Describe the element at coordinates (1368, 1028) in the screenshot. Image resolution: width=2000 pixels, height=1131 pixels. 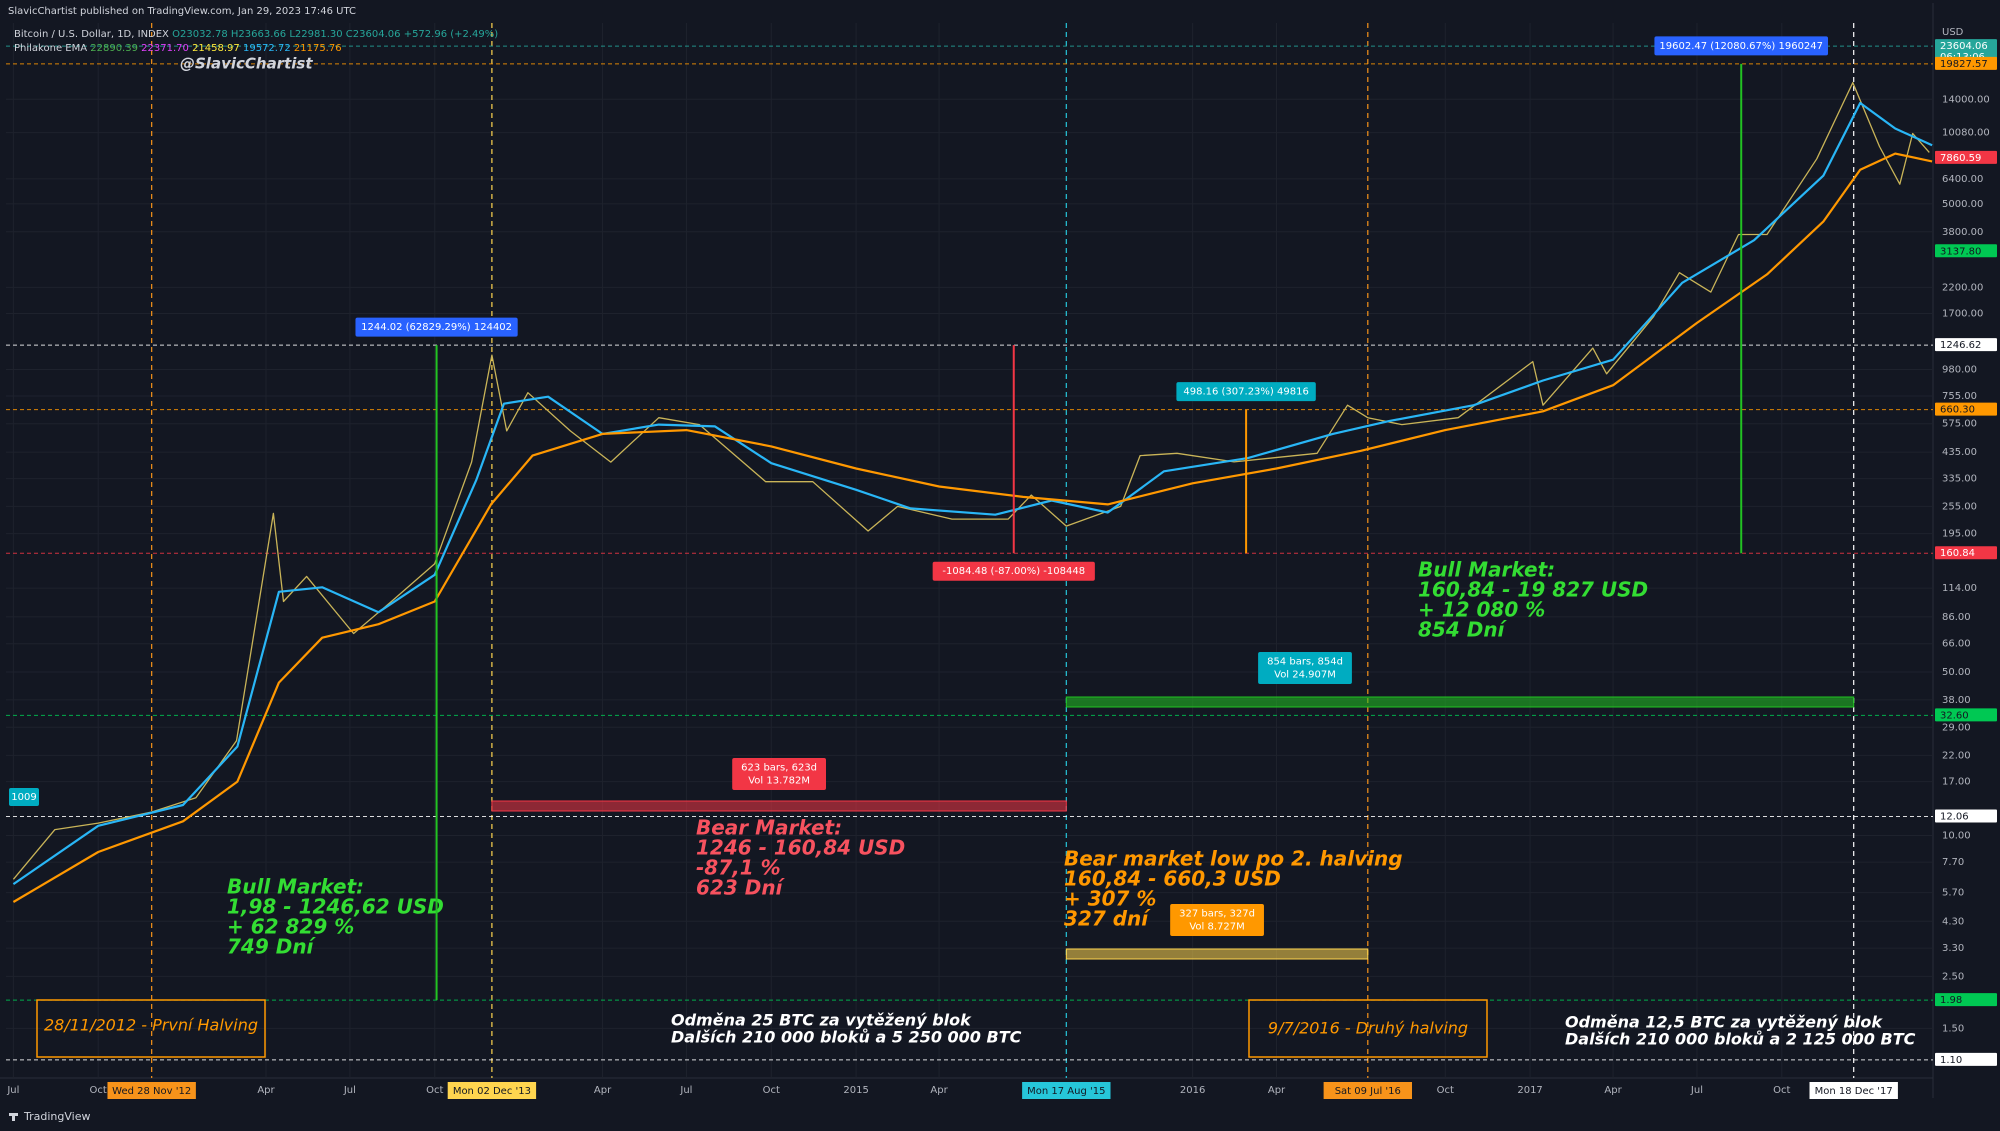
I see `halving-label: 9/7/2016 - Druhý halving` at that location.